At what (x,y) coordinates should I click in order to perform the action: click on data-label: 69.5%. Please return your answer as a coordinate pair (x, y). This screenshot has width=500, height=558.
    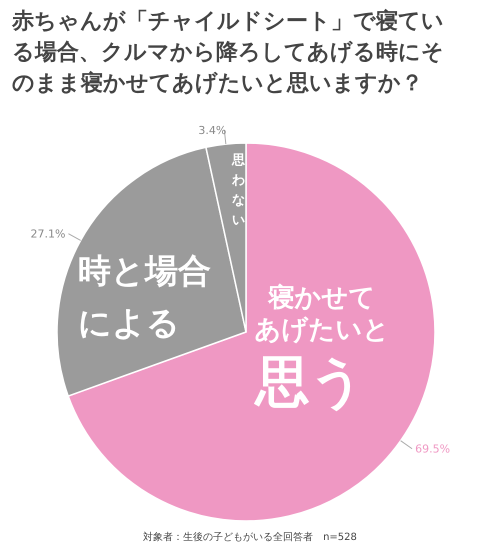
    Looking at the image, I should click on (432, 449).